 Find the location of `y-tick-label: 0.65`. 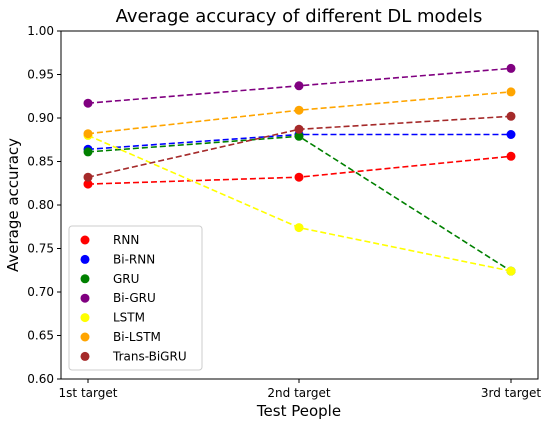

y-tick-label: 0.65 is located at coordinates (40, 336).